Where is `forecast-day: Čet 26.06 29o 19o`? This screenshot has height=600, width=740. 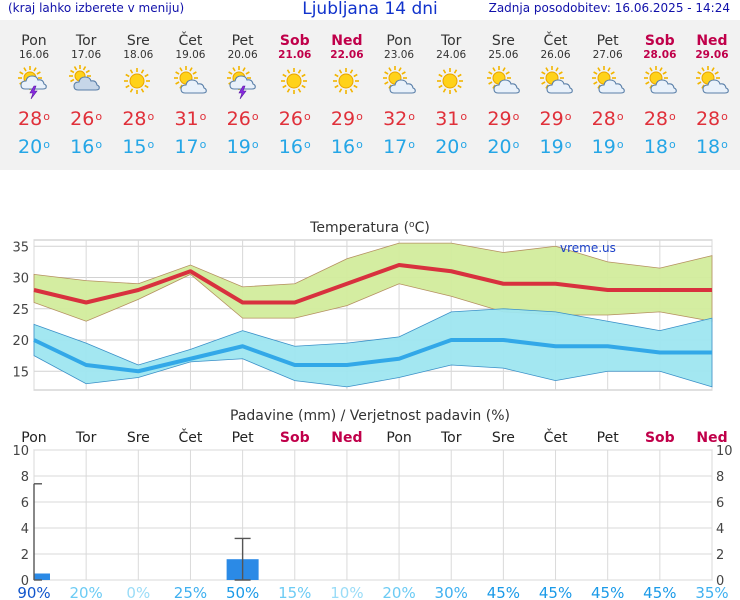
forecast-day: Čet 26.06 29o 19o is located at coordinates (556, 90).